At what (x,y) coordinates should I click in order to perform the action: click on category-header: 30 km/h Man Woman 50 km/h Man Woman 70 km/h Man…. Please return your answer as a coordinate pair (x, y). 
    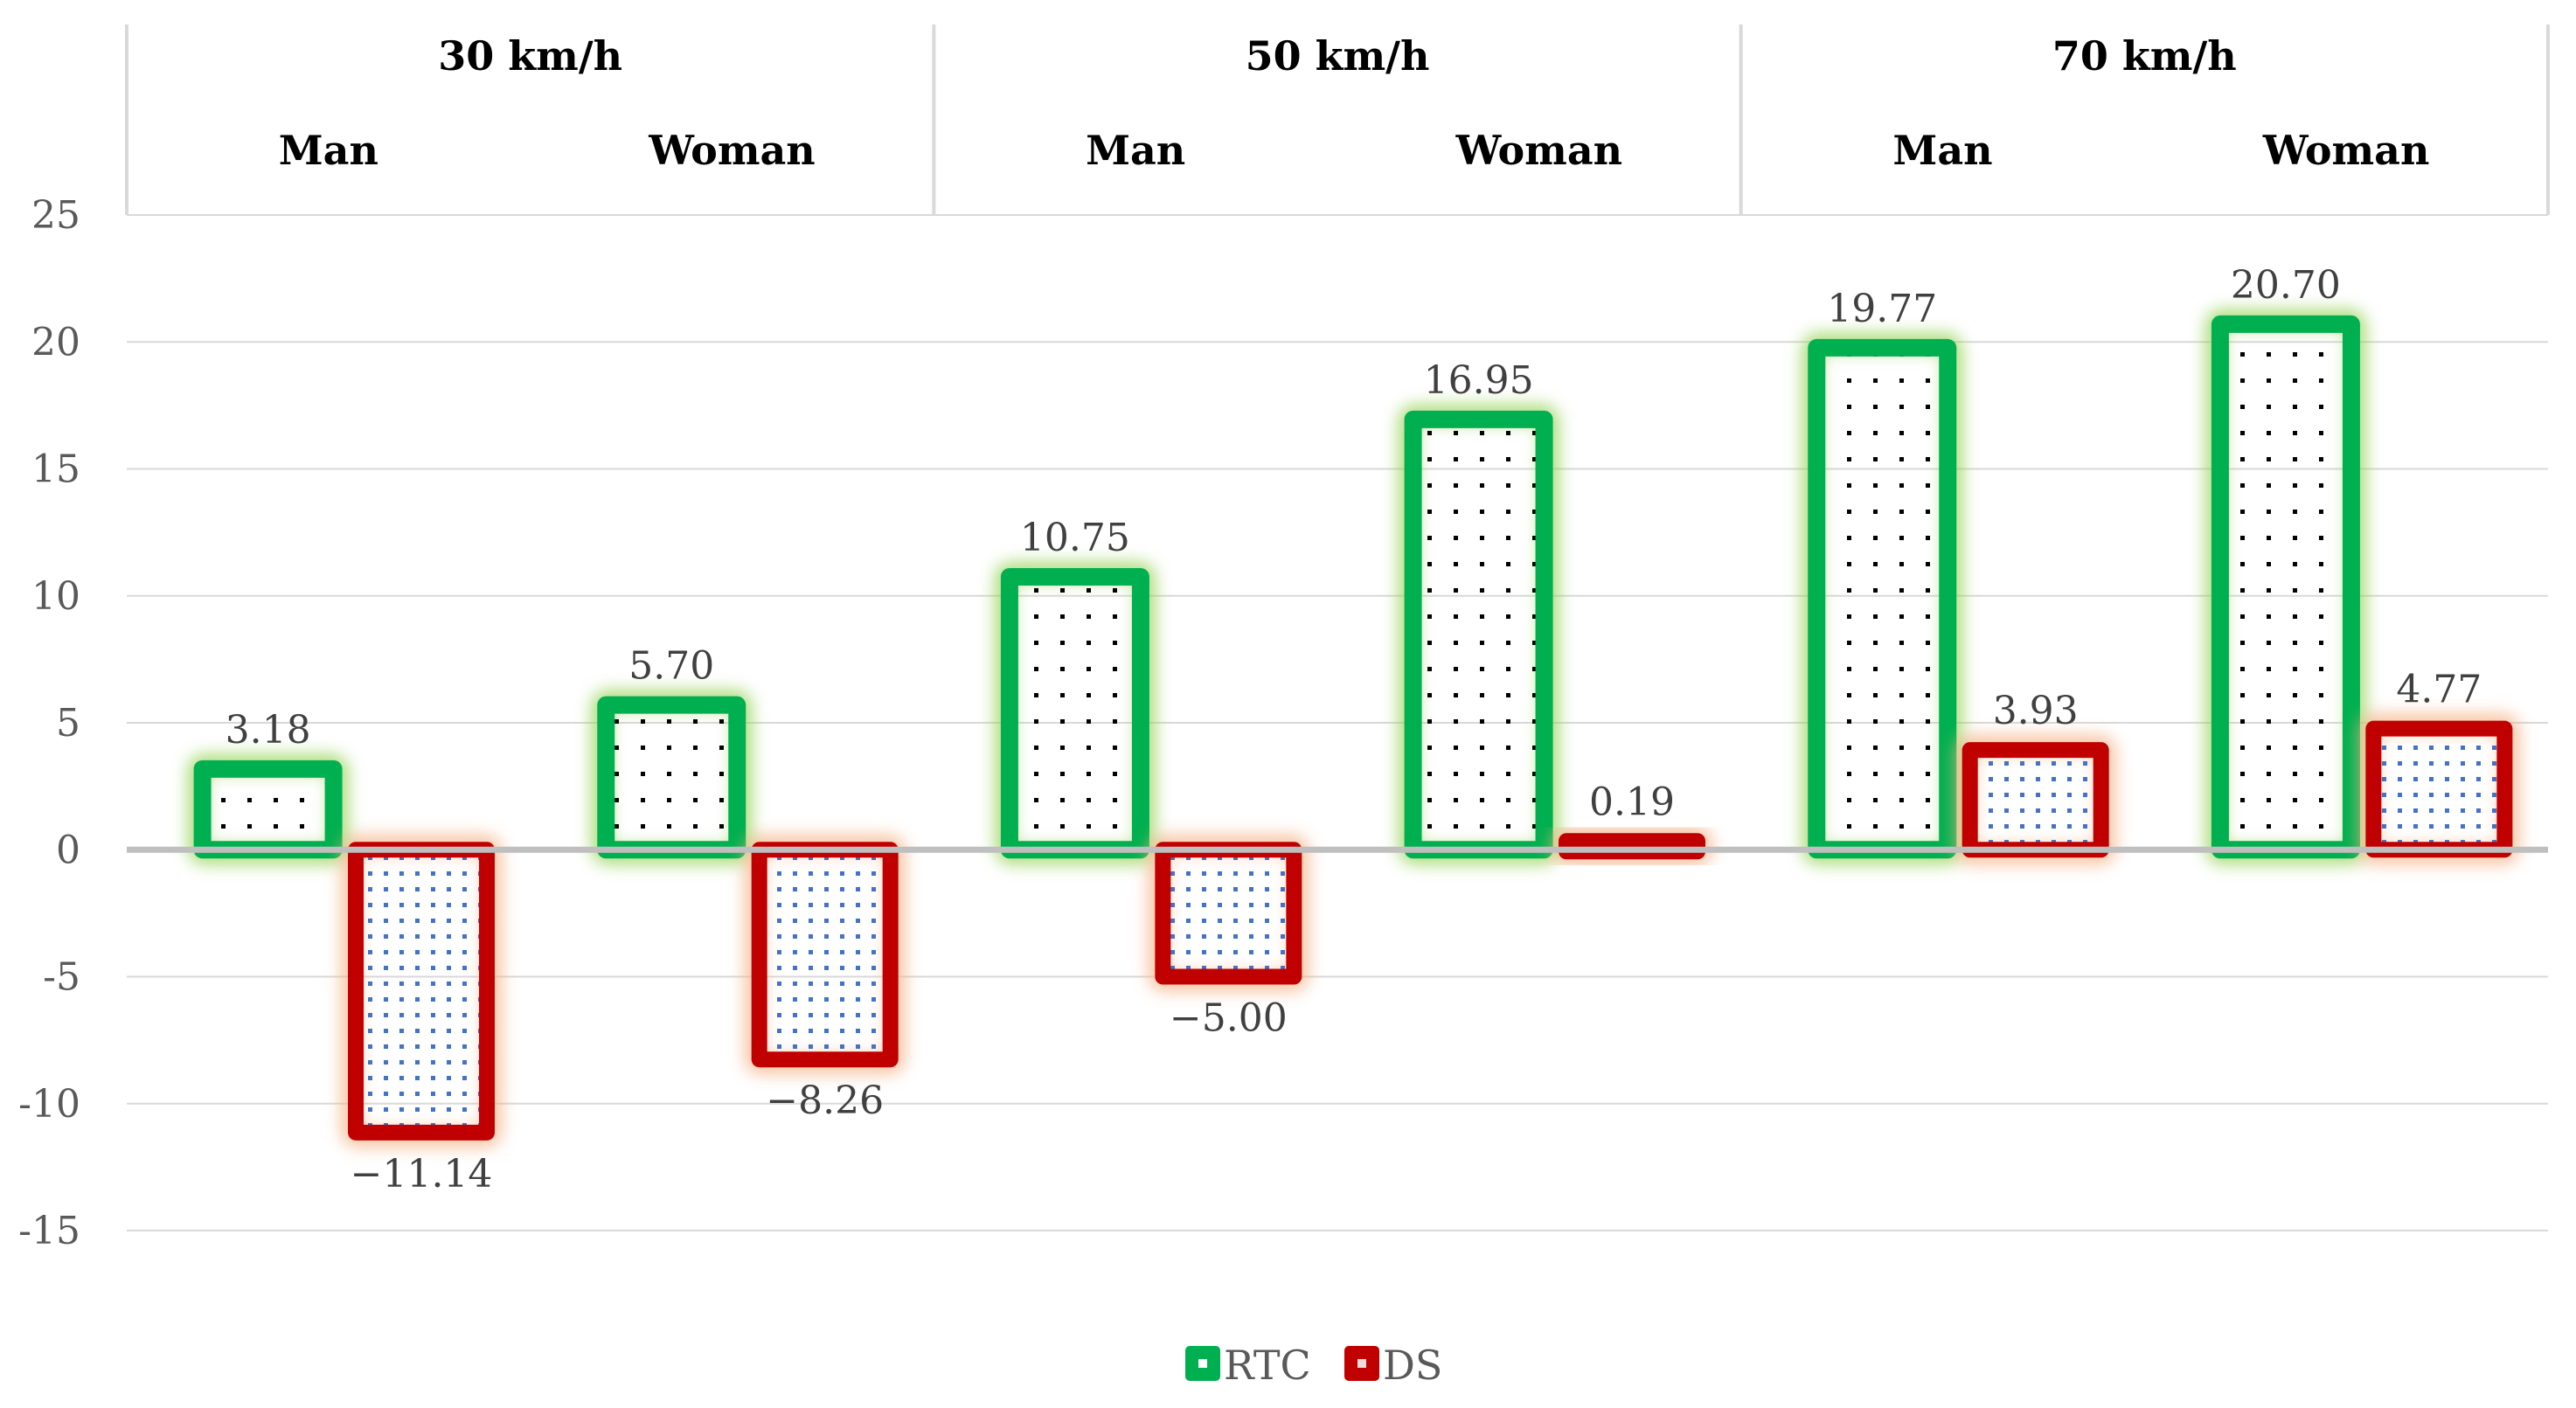
    Looking at the image, I should click on (1337, 120).